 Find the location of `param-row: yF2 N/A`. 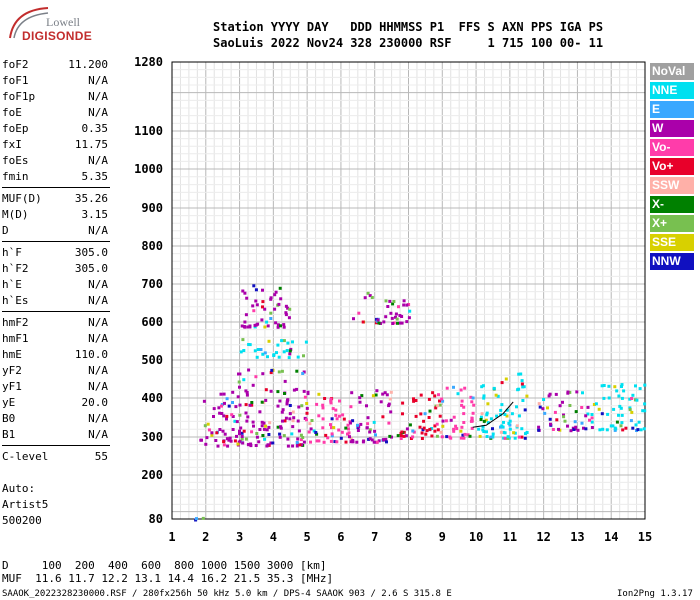

param-row: yF2 N/A is located at coordinates (55, 371).